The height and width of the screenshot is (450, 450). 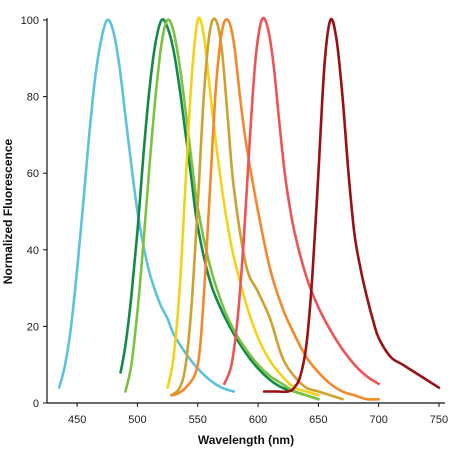 I want to click on x-axis-label: Wavelength (nm), so click(x=246, y=440).